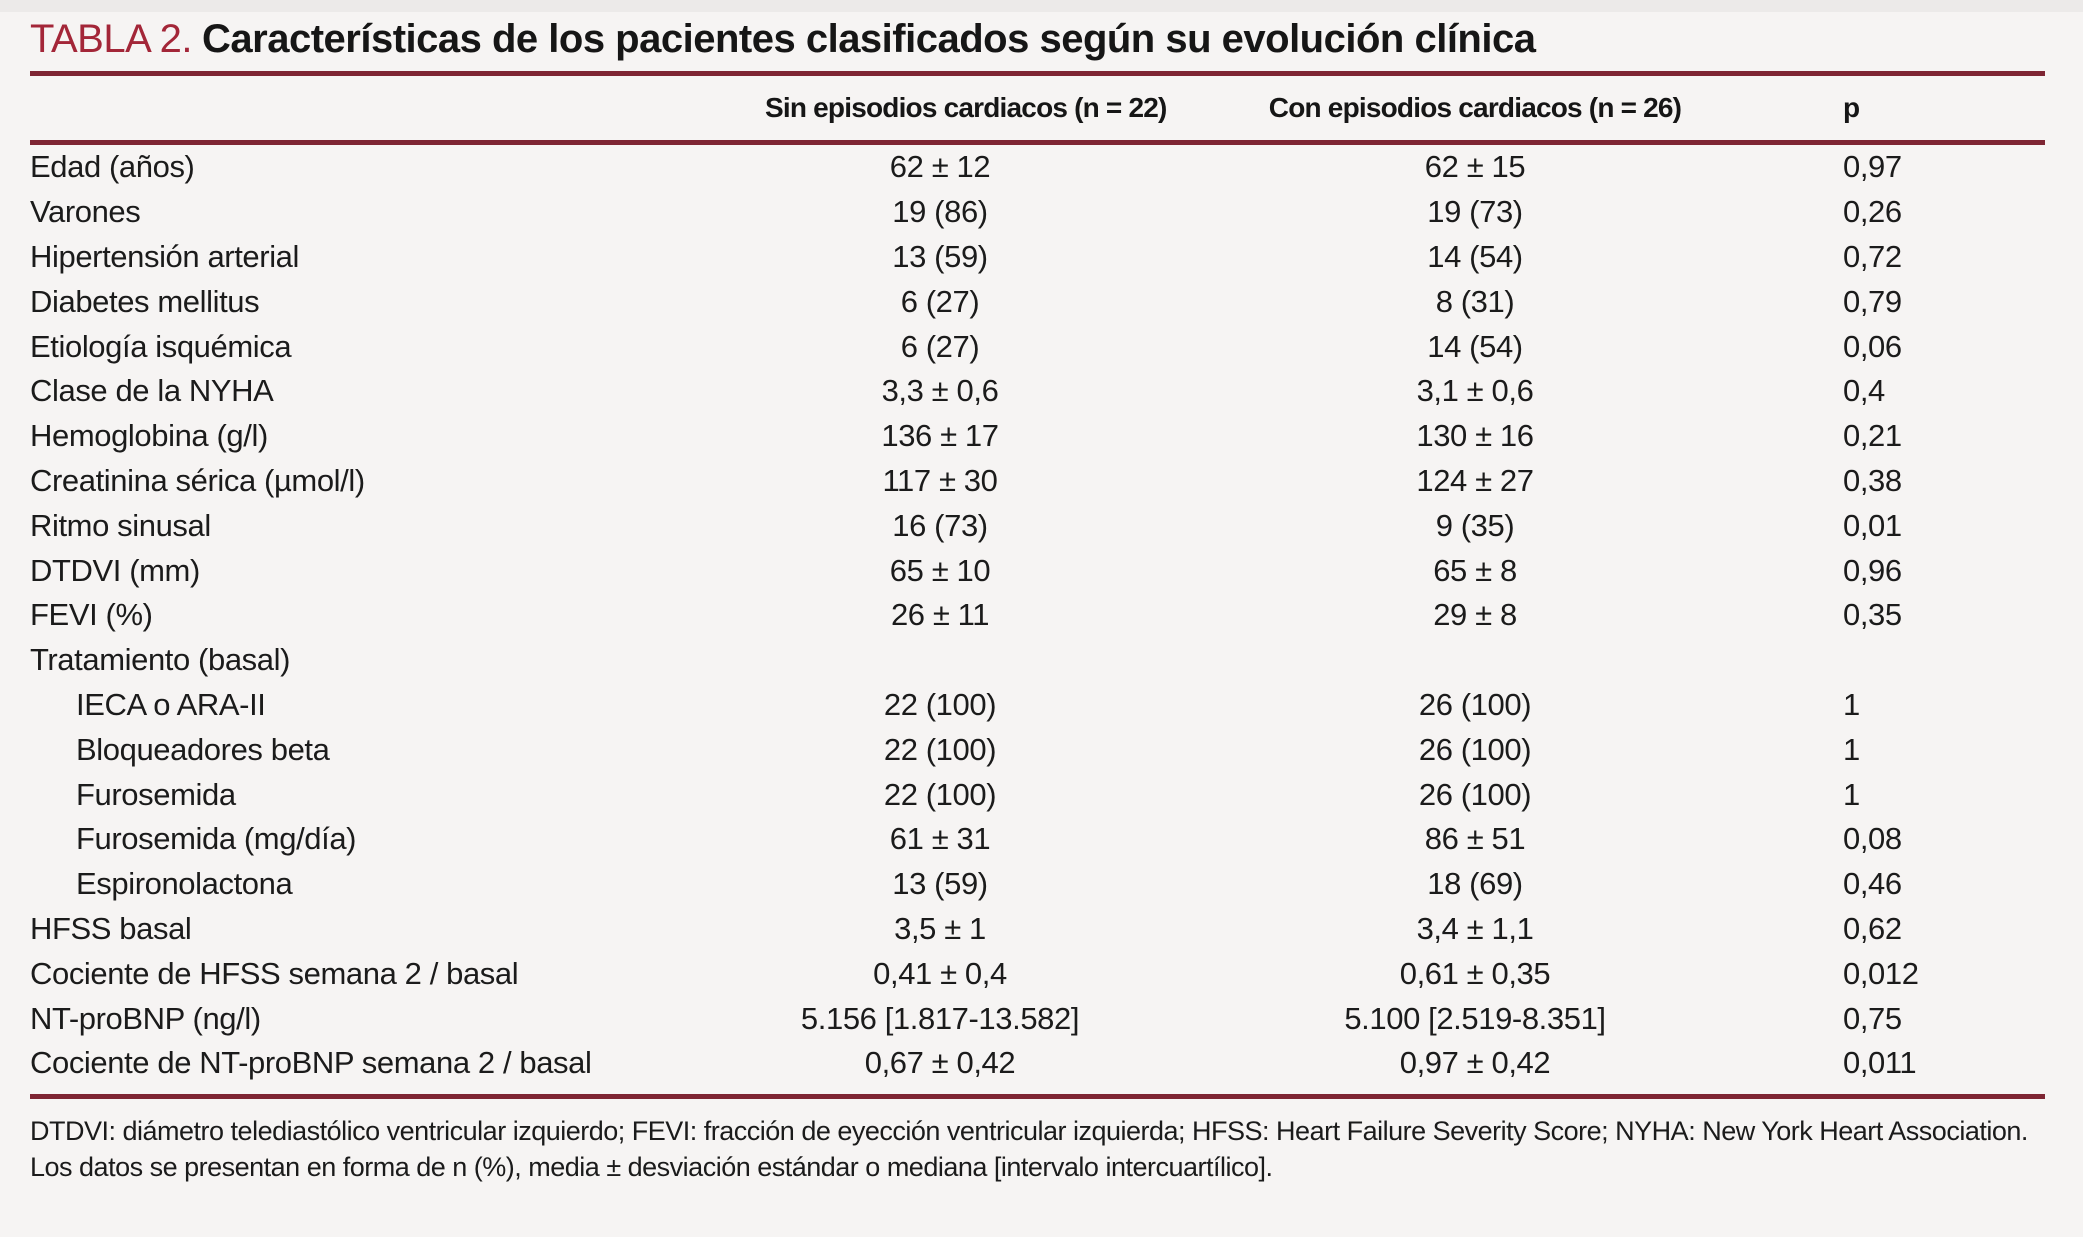  I want to click on row-label: Cociente de NT-proBNP semana 2 / basal, so click(311, 1063).